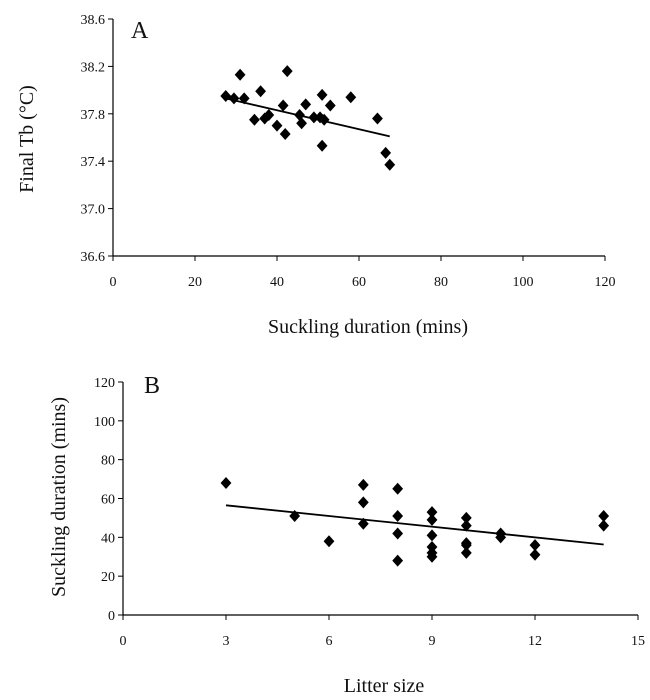 The width and height of the screenshot is (650, 700). What do you see at coordinates (93, 210) in the screenshot?
I see `panel-a-y-tick-label: 37.0` at bounding box center [93, 210].